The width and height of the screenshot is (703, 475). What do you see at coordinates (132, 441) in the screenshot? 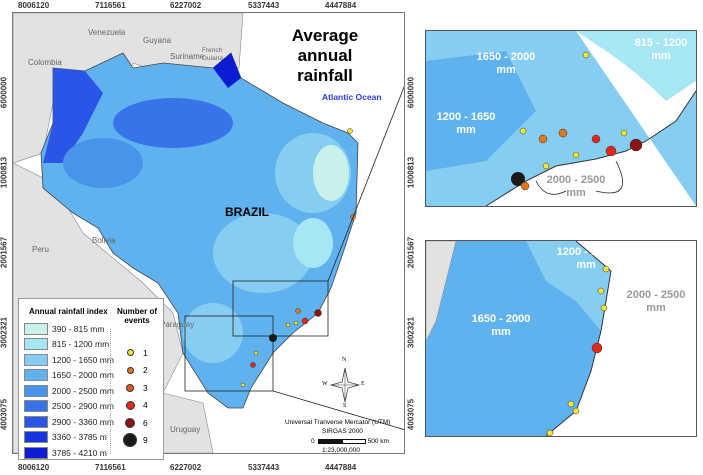
I see `legend-event-item: 9` at bounding box center [132, 441].